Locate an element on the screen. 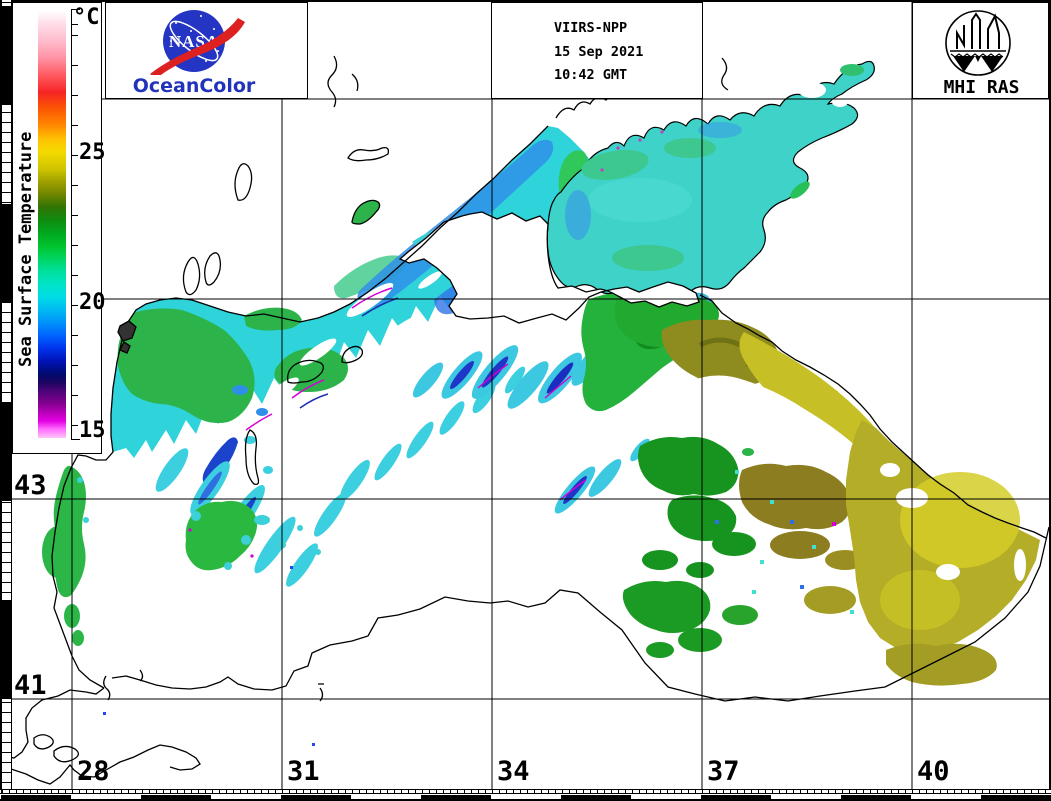 This screenshot has height=801, width=1051. nasa-logo-icon: NASA is located at coordinates (197, 42).